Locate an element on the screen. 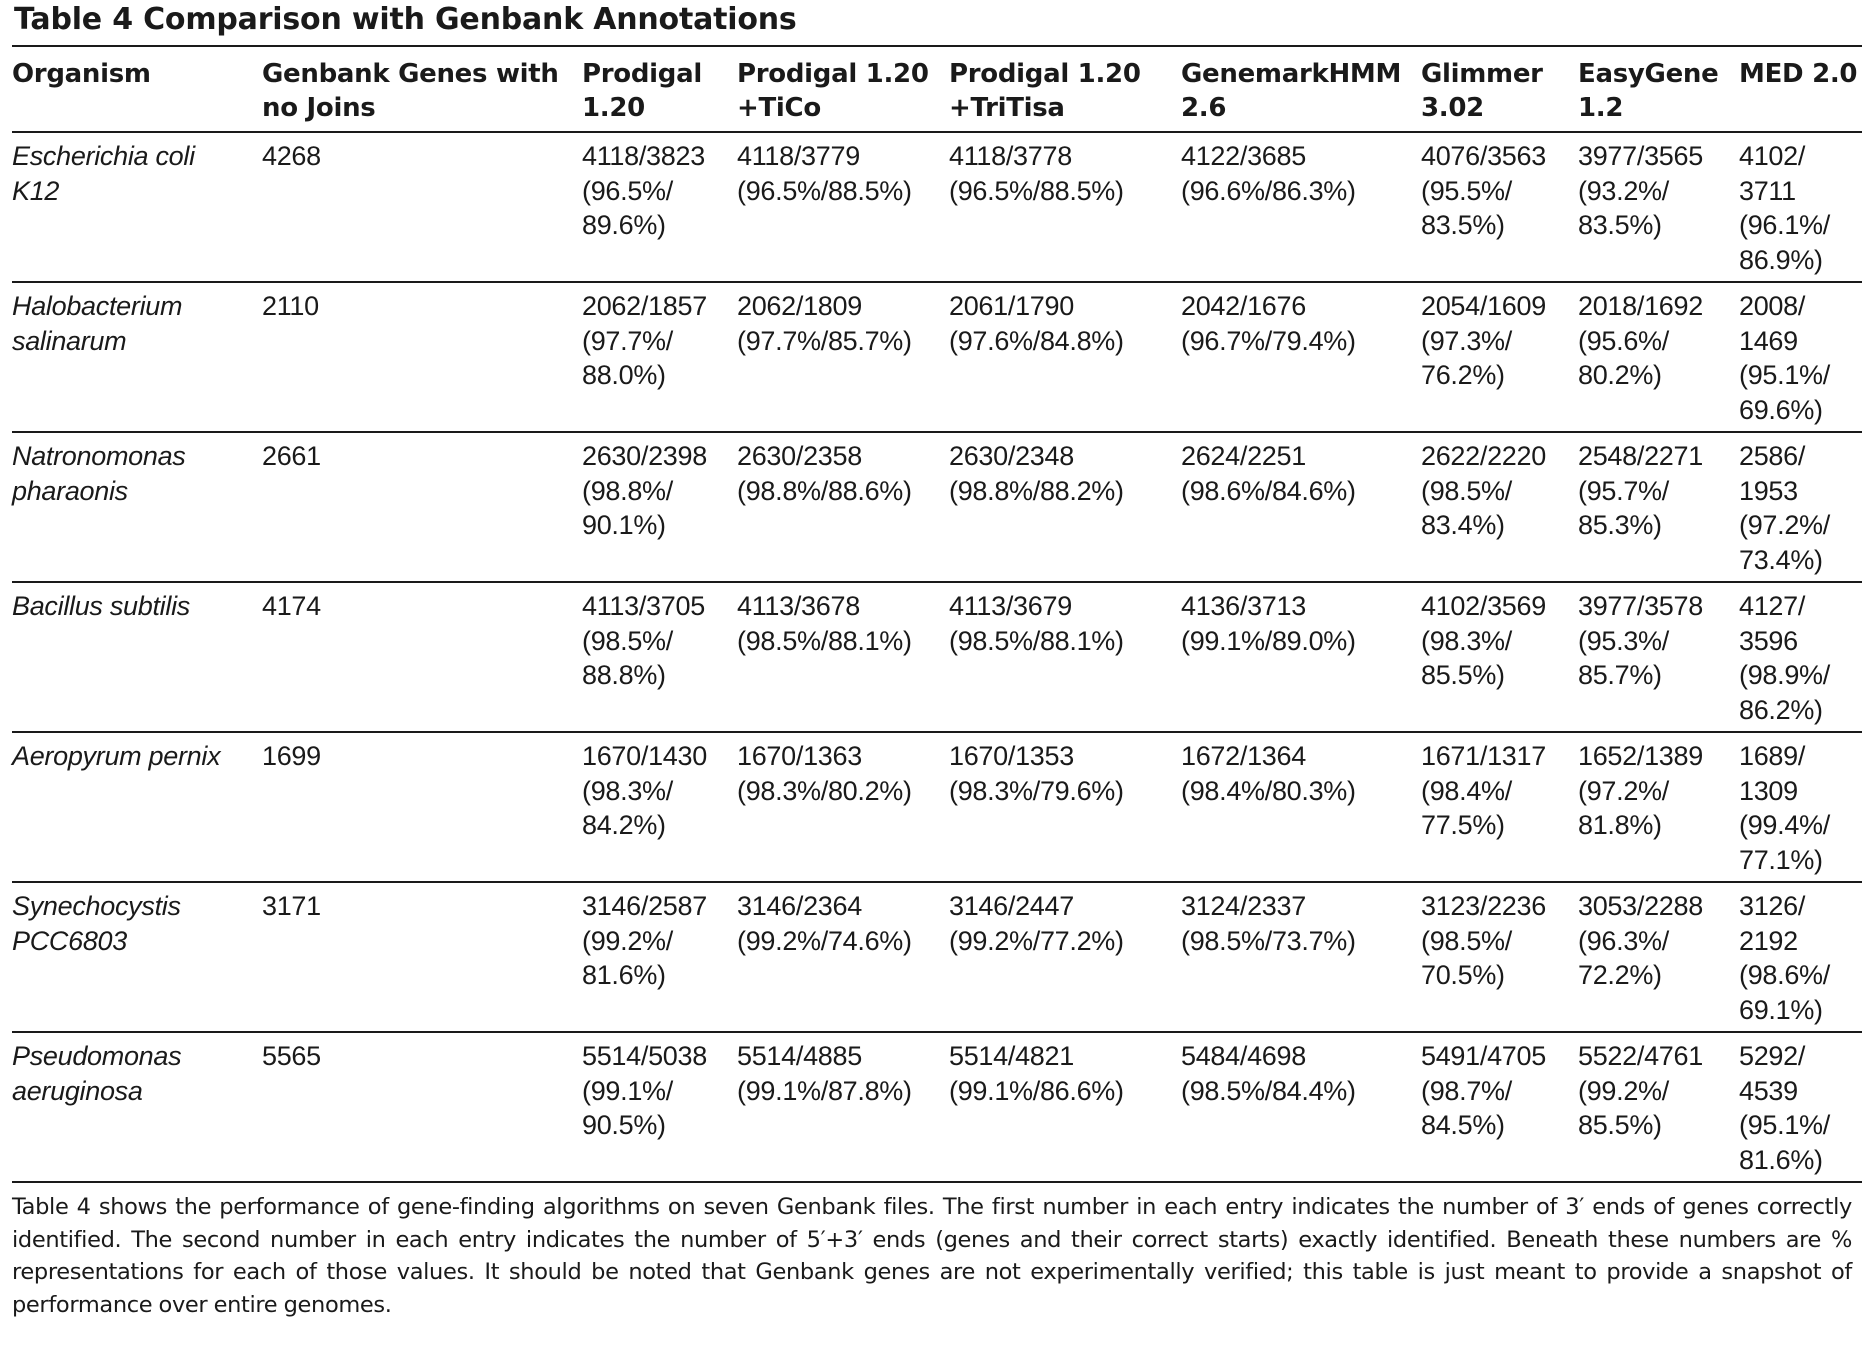  column-header: EasyGene 1.2 is located at coordinates (1658, 90).